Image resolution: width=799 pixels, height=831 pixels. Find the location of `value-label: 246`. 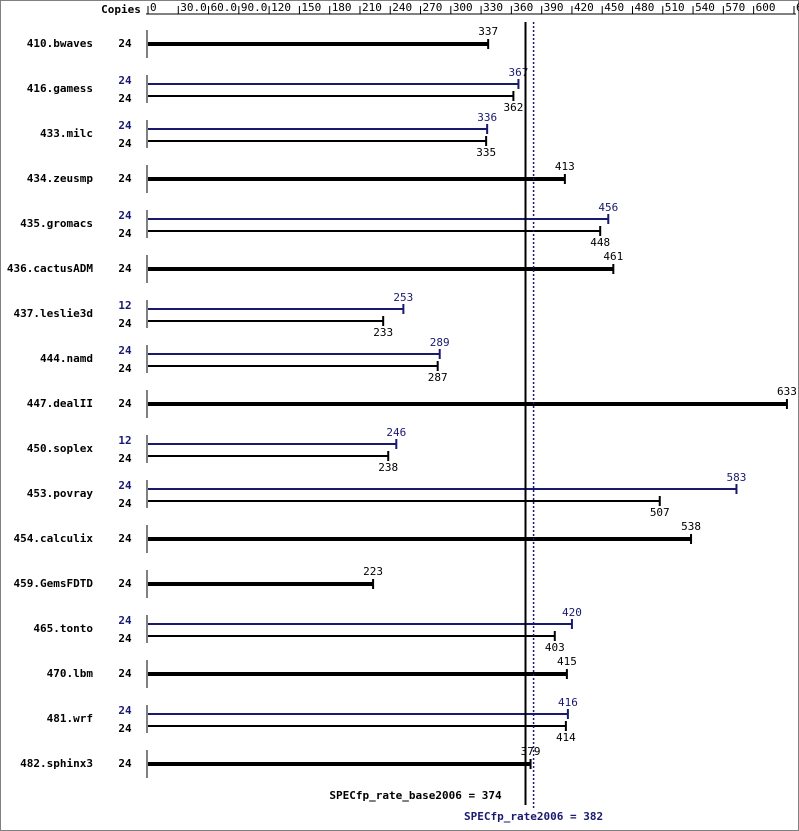

value-label: 246 is located at coordinates (396, 432).